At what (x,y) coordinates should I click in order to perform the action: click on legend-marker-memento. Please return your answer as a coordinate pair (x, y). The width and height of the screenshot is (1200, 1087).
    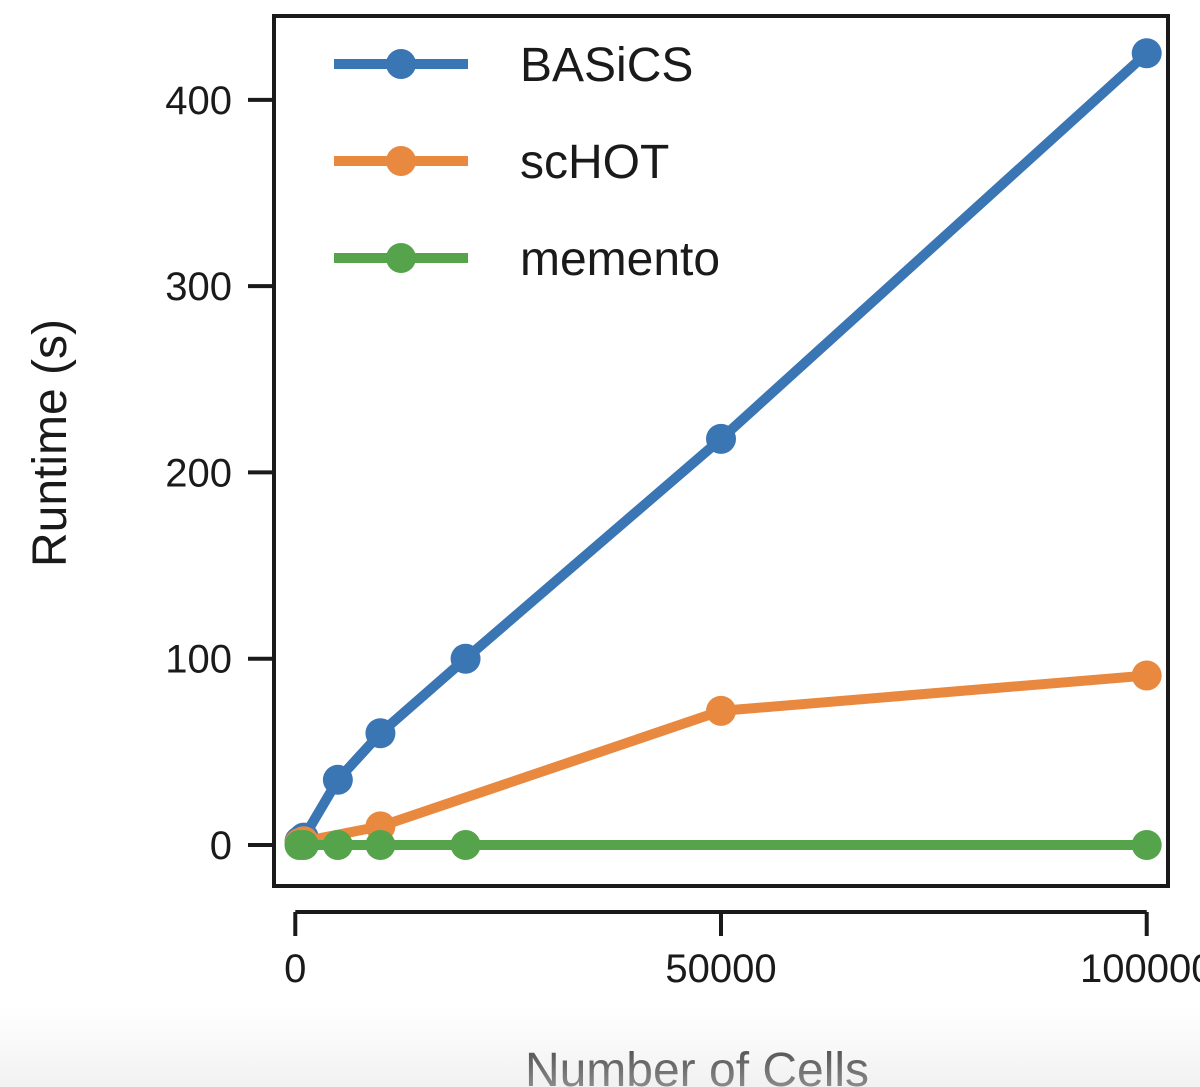
    Looking at the image, I should click on (401, 258).